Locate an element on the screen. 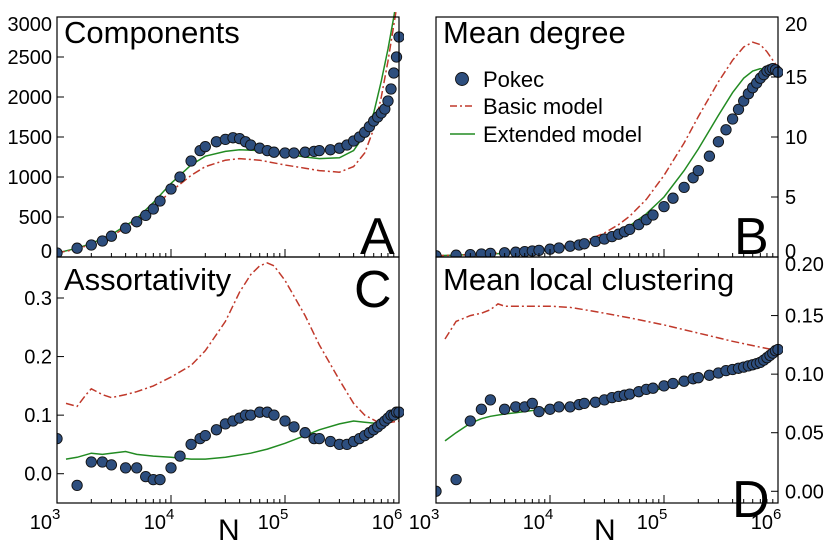 This screenshot has height=543, width=829. panel-D-y-tick-label: 0.20 is located at coordinates (804, 265).